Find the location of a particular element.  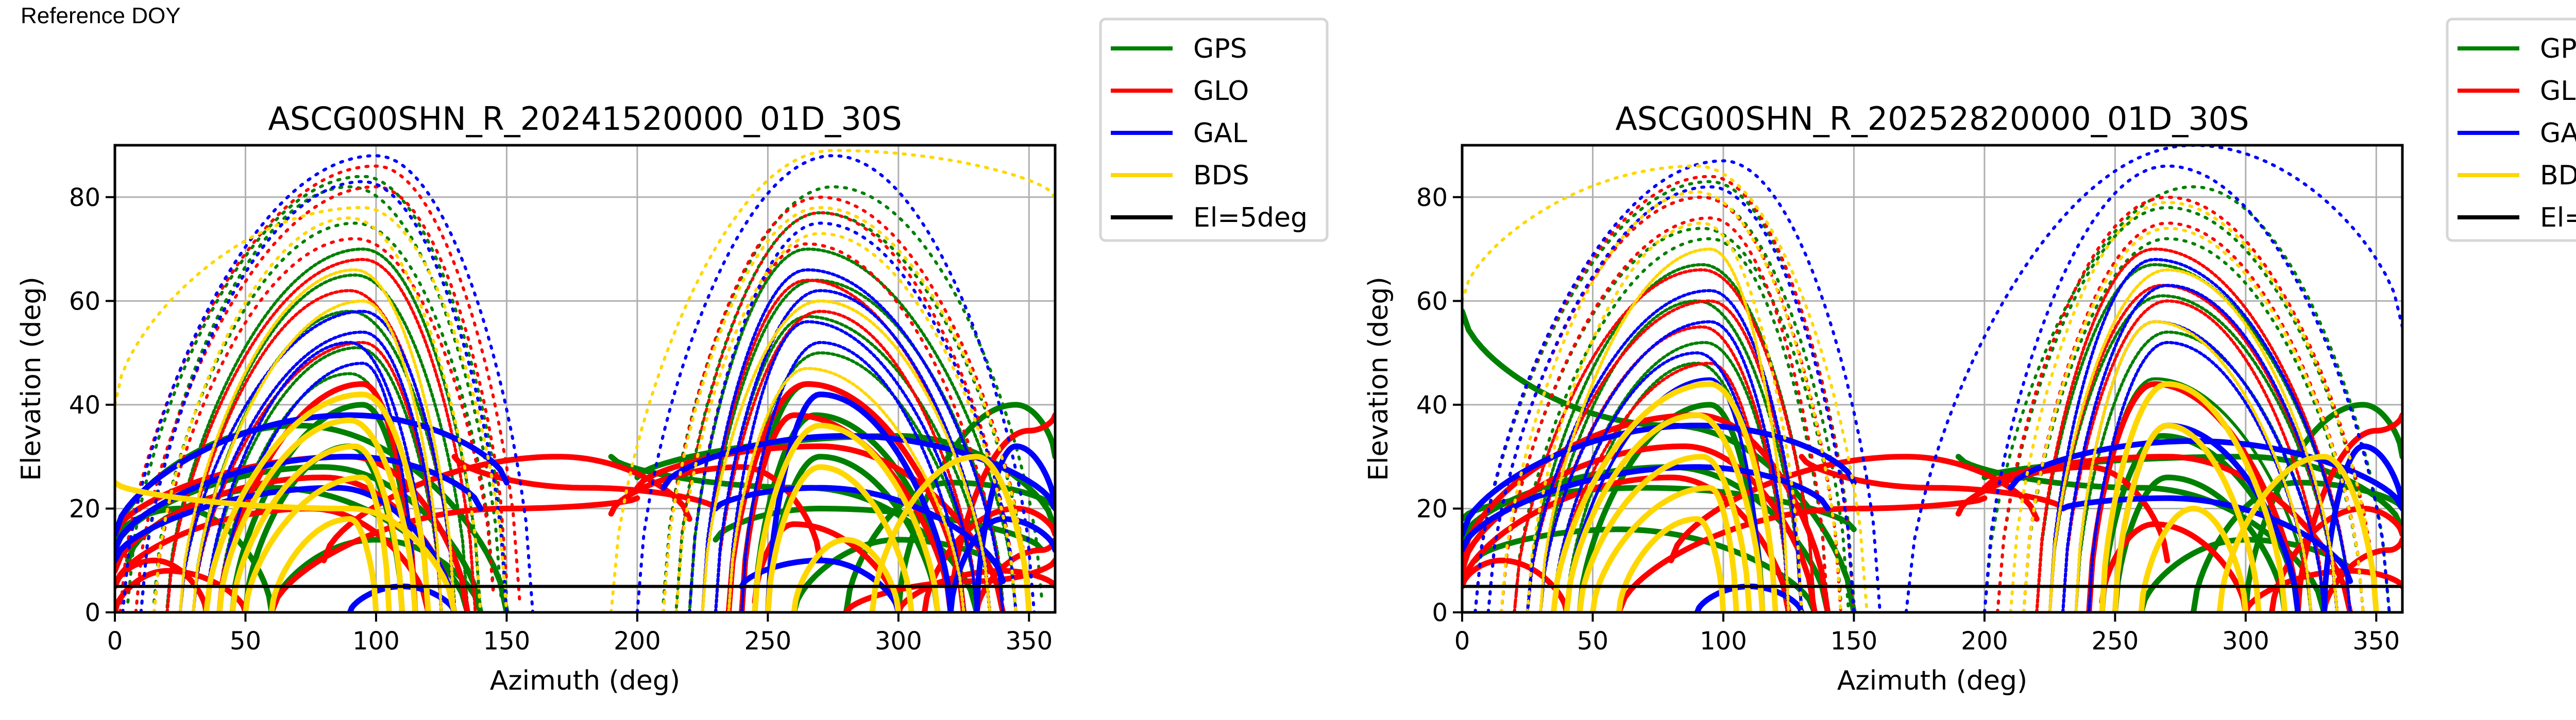

x-tick-label: 300 is located at coordinates (898, 641).